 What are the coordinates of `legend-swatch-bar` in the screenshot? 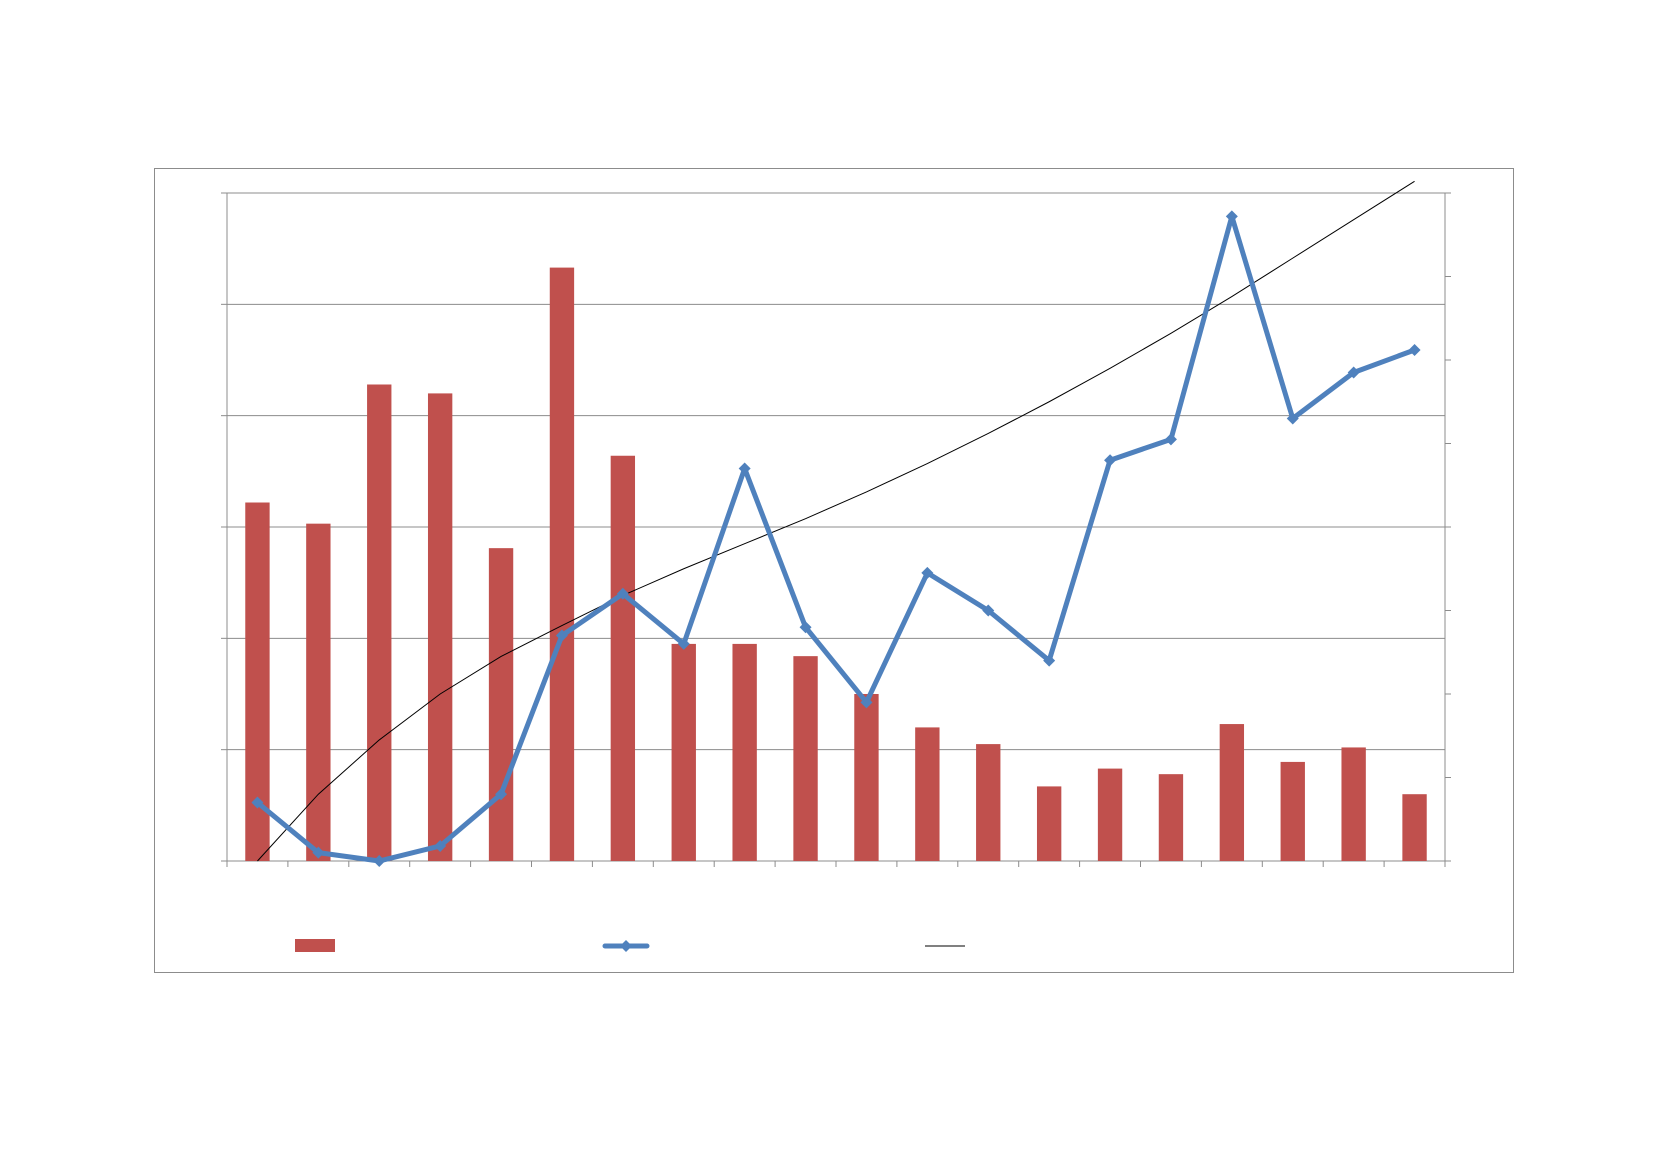 It's located at (315, 945).